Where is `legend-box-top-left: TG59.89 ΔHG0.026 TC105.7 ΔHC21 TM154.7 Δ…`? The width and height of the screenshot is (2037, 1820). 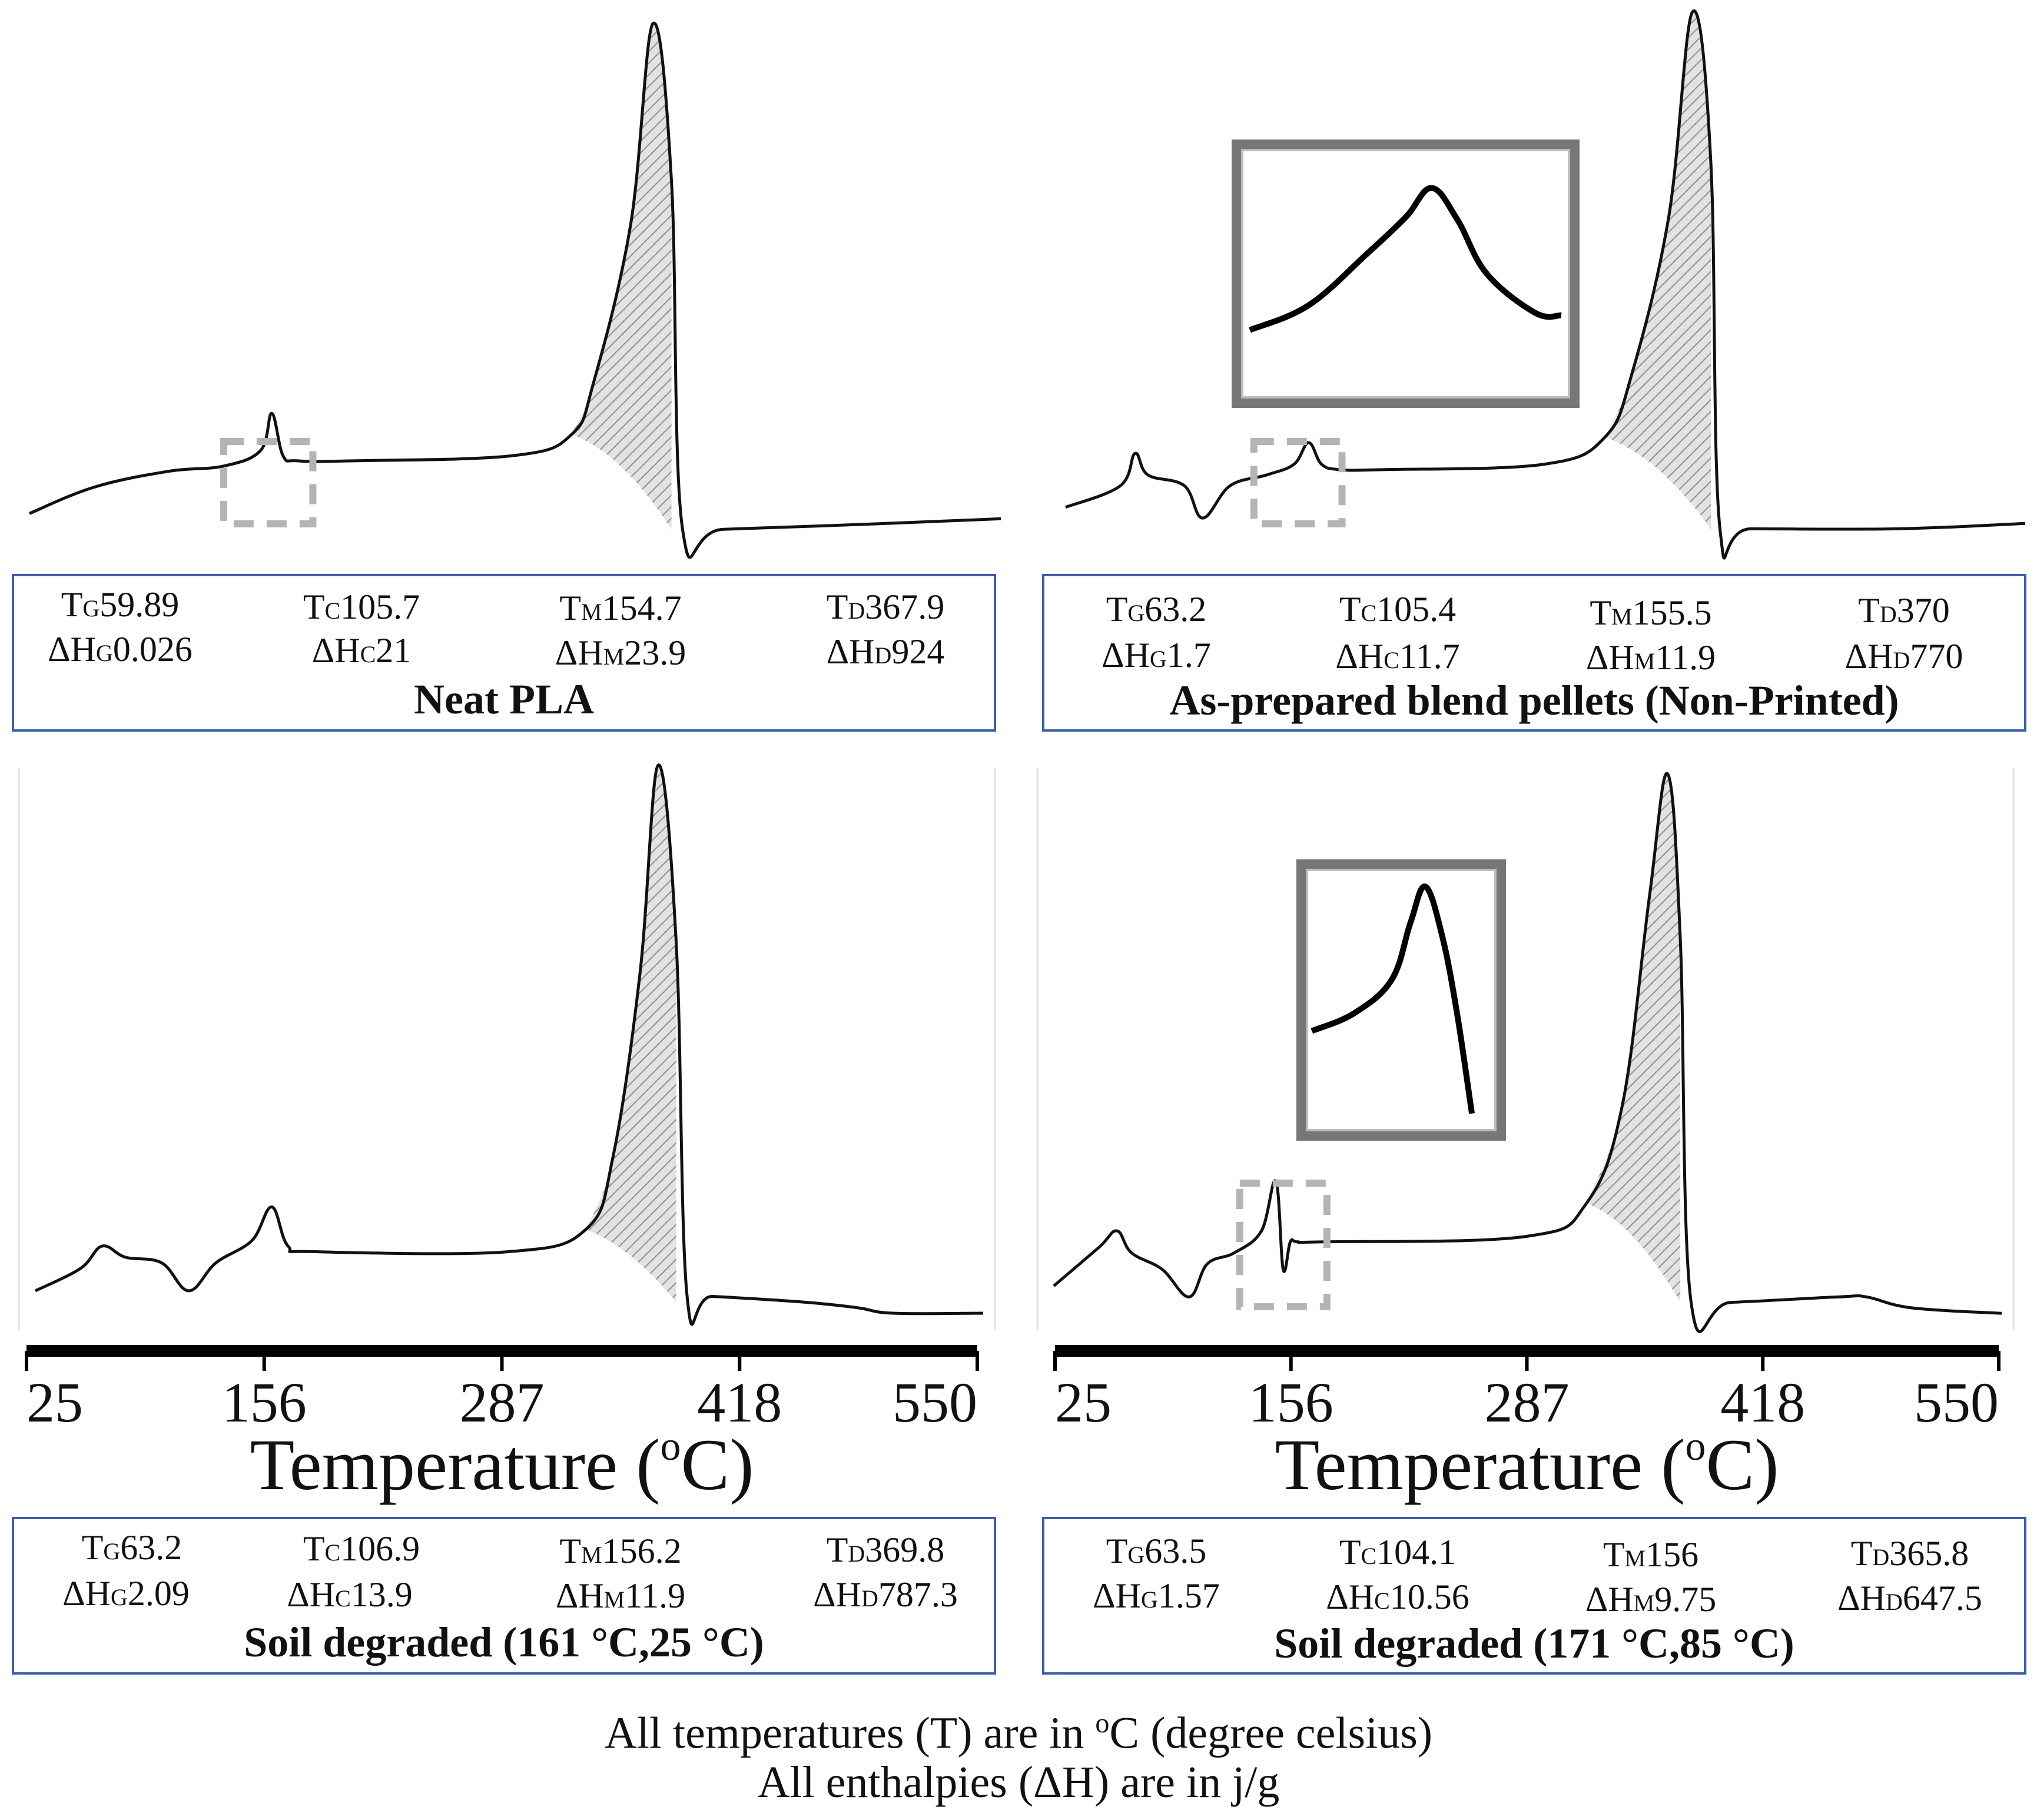 legend-box-top-left: TG59.89 ΔHG0.026 TC105.7 ΔHC21 TM154.7 Δ… is located at coordinates (504, 653).